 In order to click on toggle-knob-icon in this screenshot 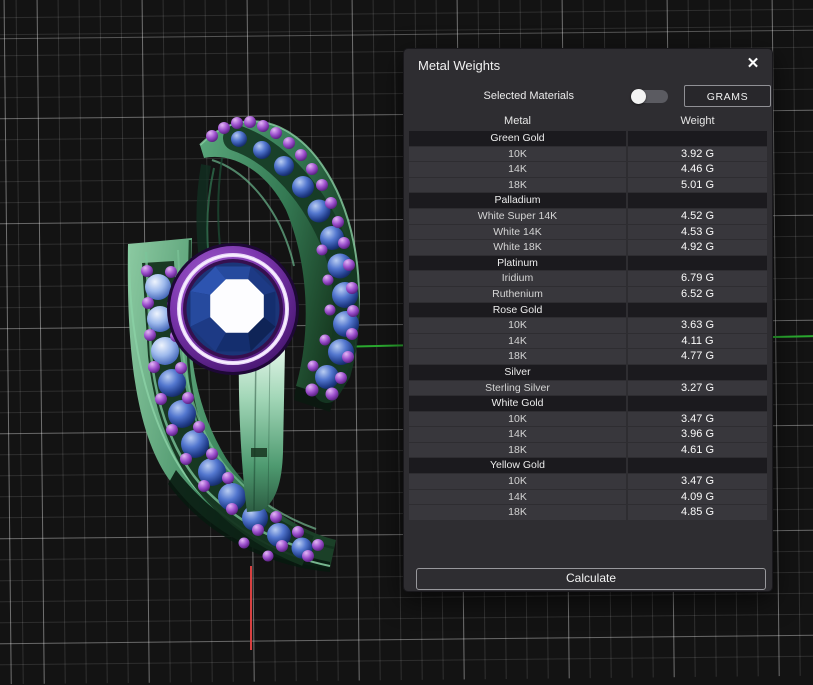, I will do `click(638, 96)`.